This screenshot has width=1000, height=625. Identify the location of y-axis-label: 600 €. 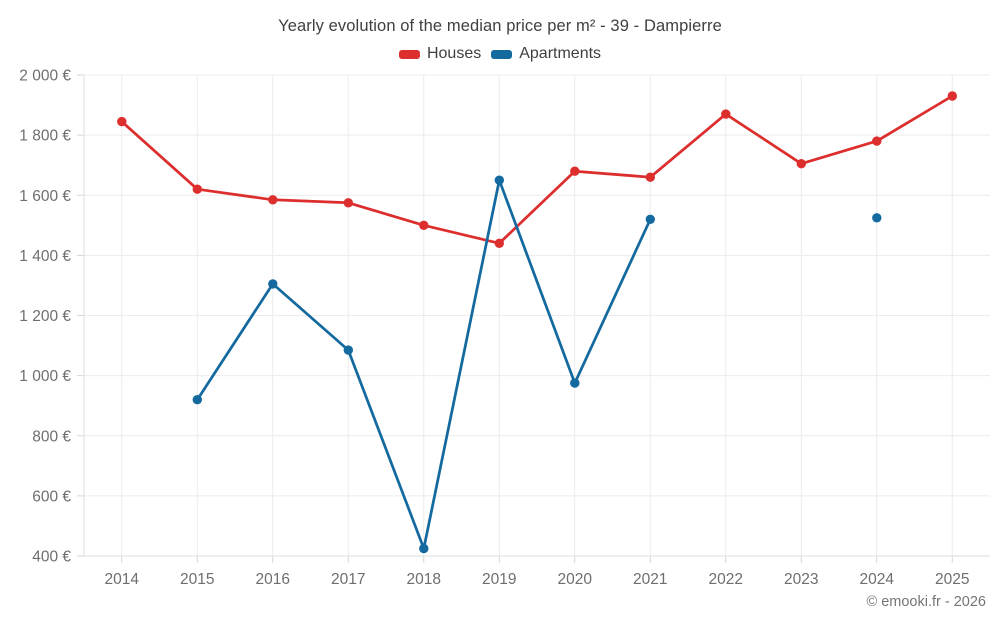
(51, 496).